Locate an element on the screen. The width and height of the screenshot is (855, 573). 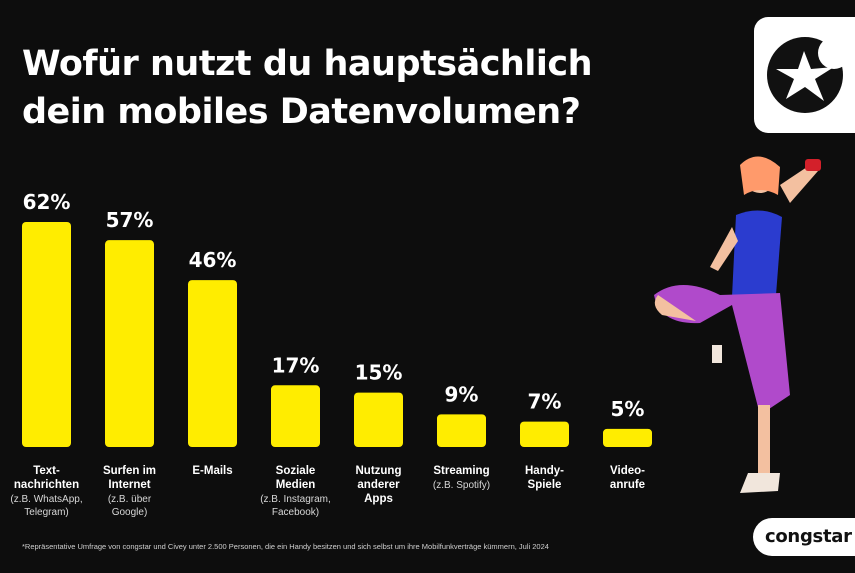
category-label-8-2: anrufe is located at coordinates (627, 485).